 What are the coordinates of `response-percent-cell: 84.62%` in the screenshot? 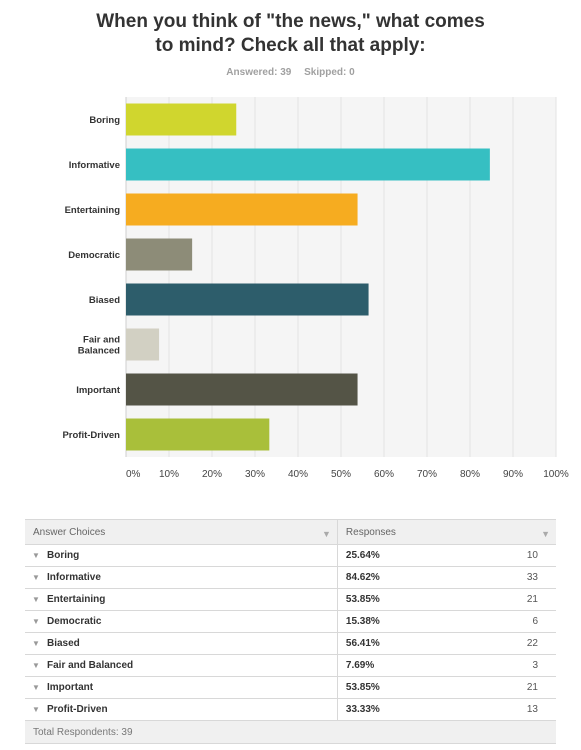 It's located at (389, 577).